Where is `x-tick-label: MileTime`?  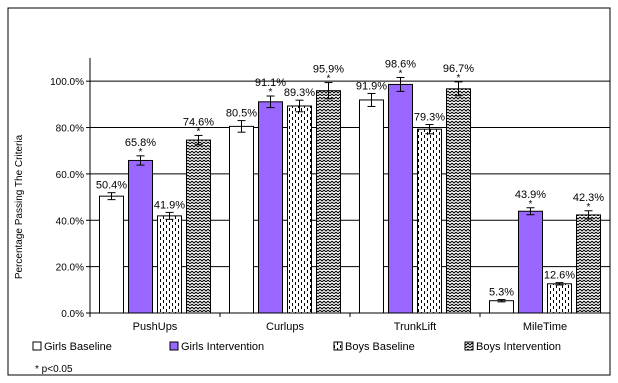 x-tick-label: MileTime is located at coordinates (545, 327).